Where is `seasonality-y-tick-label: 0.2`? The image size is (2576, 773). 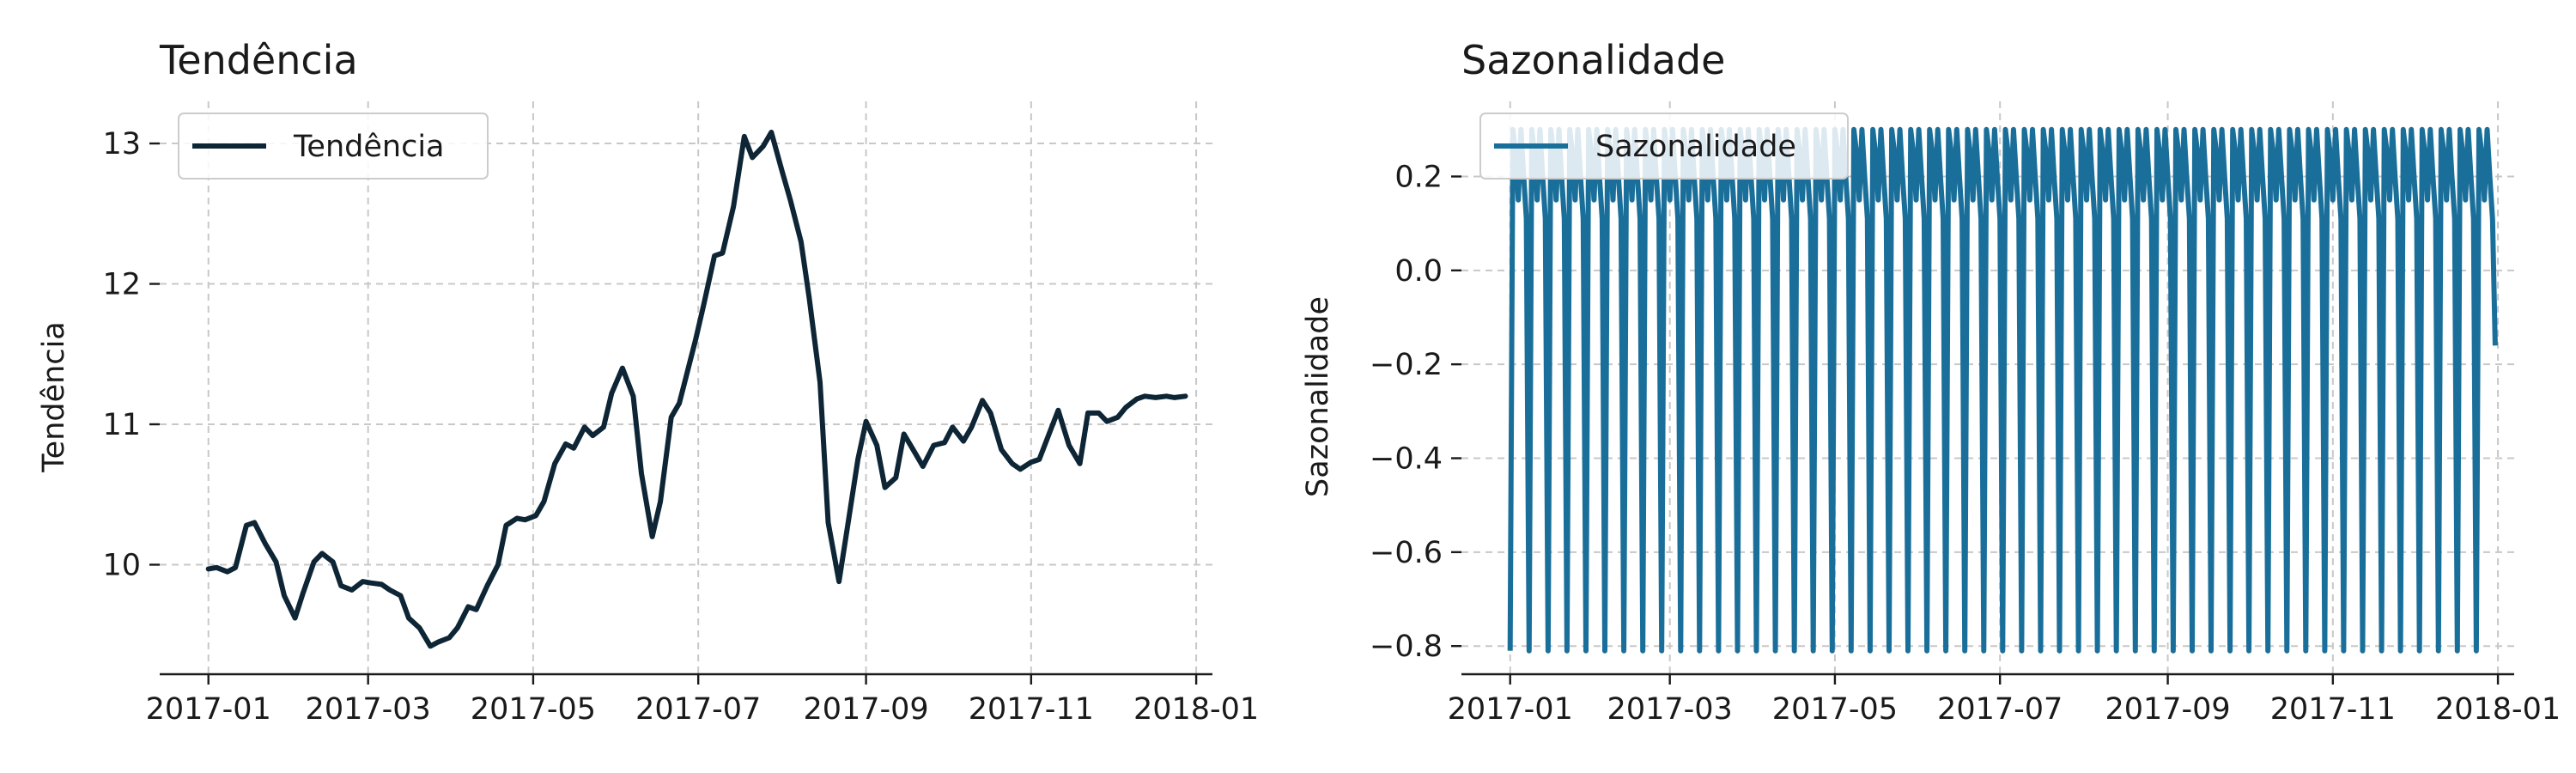
seasonality-y-tick-label: 0.2 is located at coordinates (1418, 177).